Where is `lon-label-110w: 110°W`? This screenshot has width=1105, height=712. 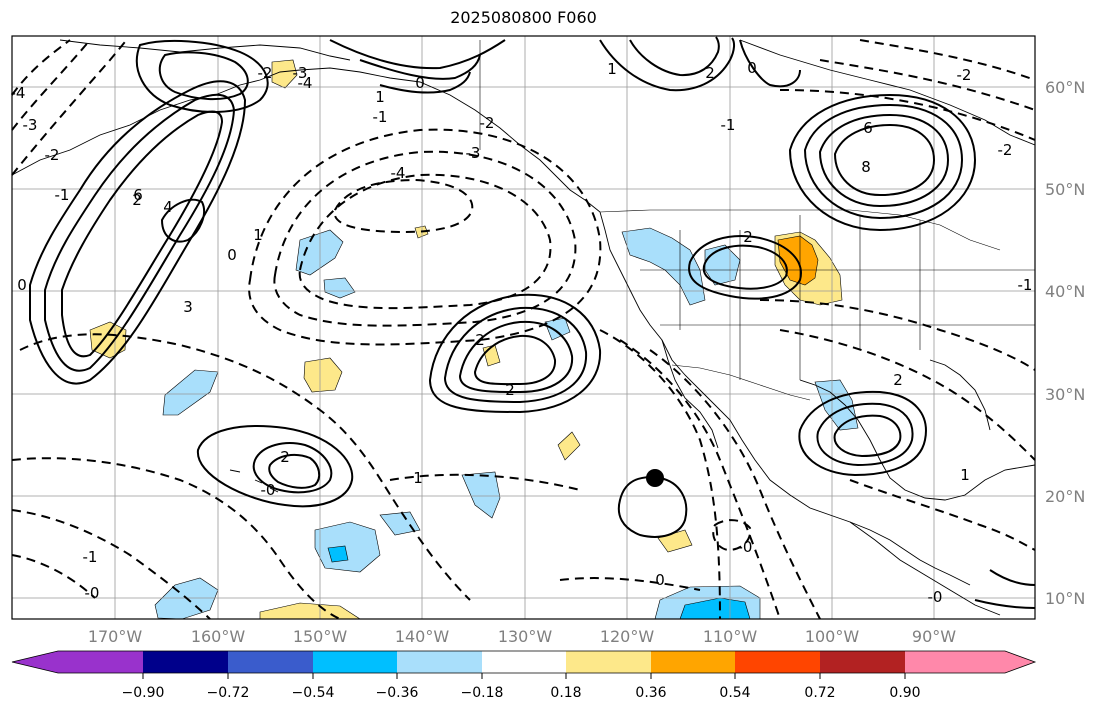 lon-label-110w: 110°W is located at coordinates (730, 636).